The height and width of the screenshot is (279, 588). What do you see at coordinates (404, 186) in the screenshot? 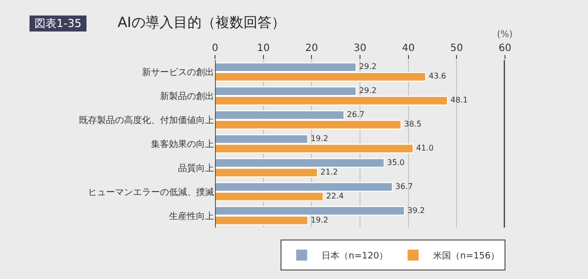
I see `data-label: 36.7` at bounding box center [404, 186].